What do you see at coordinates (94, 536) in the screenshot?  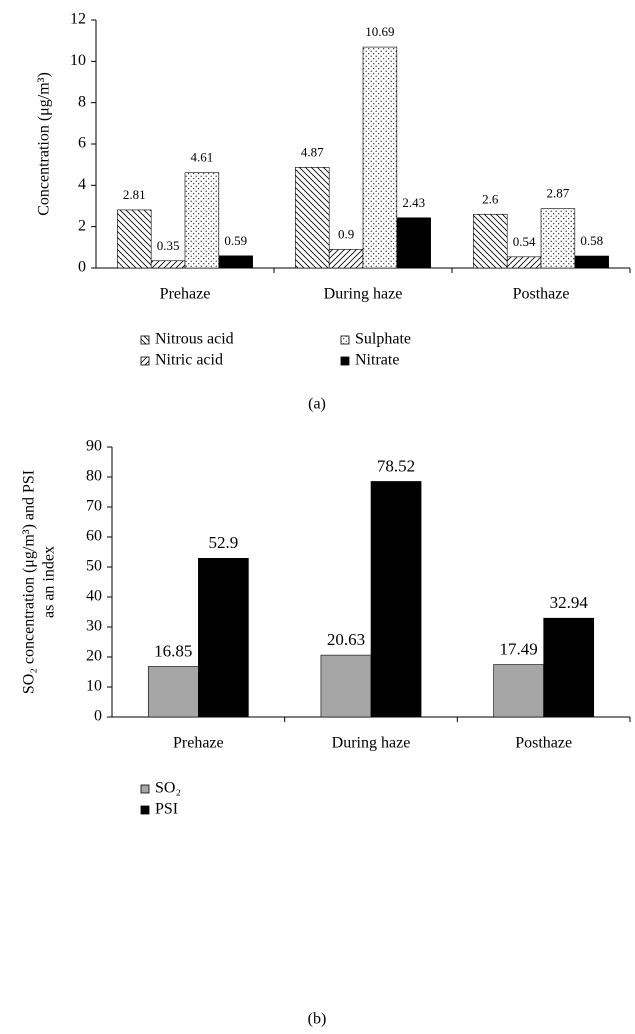 I see `y-tick-label: 60` at bounding box center [94, 536].